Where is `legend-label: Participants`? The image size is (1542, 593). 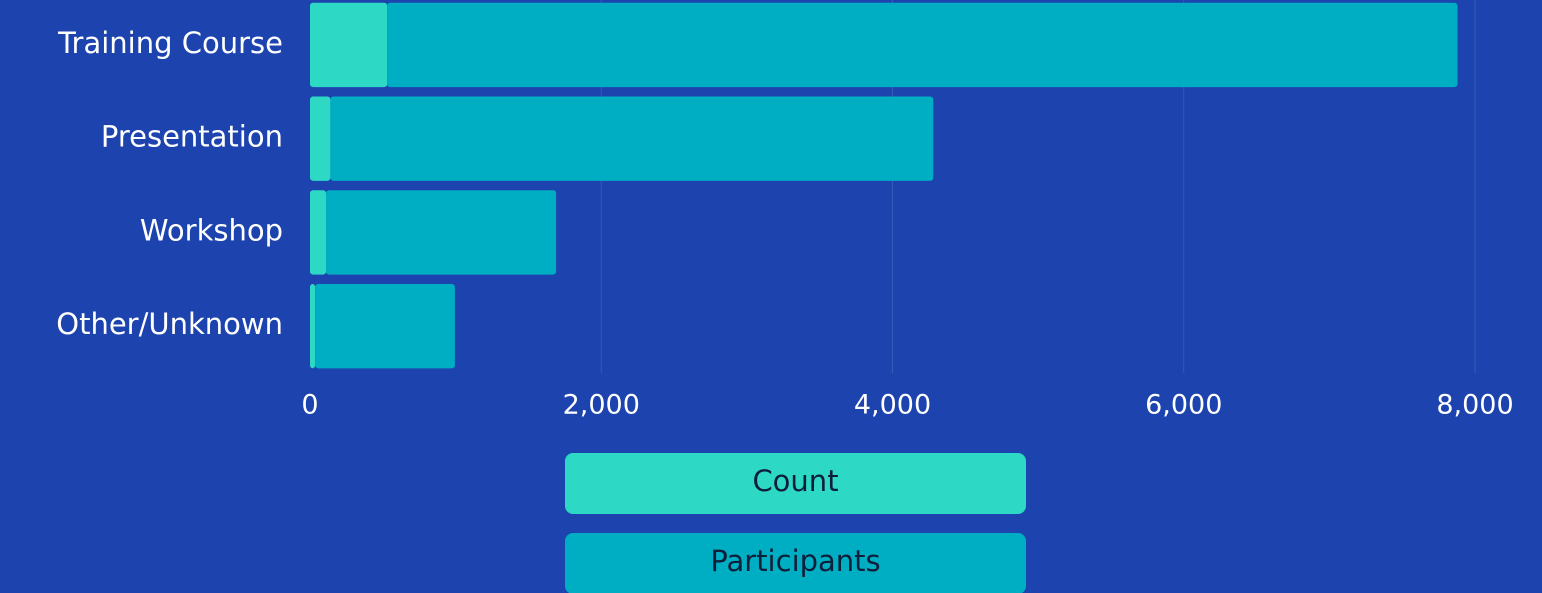 legend-label: Participants is located at coordinates (795, 561).